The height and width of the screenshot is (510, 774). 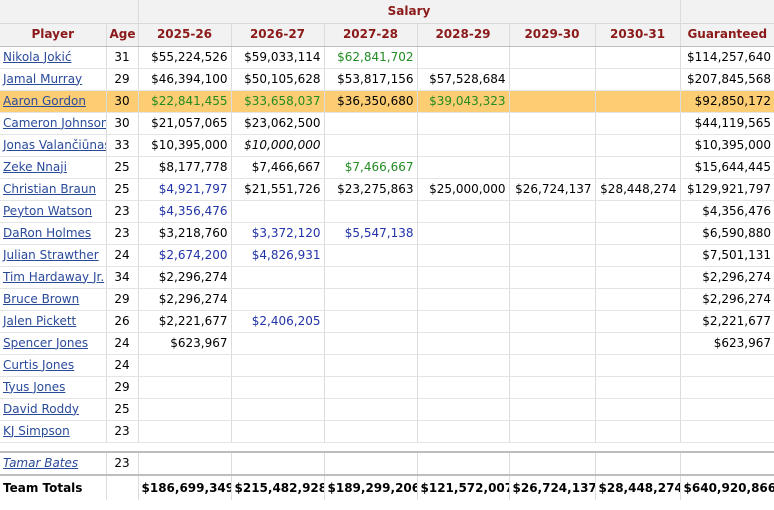 I want to click on column-header-season: 2028-29, so click(x=462, y=35).